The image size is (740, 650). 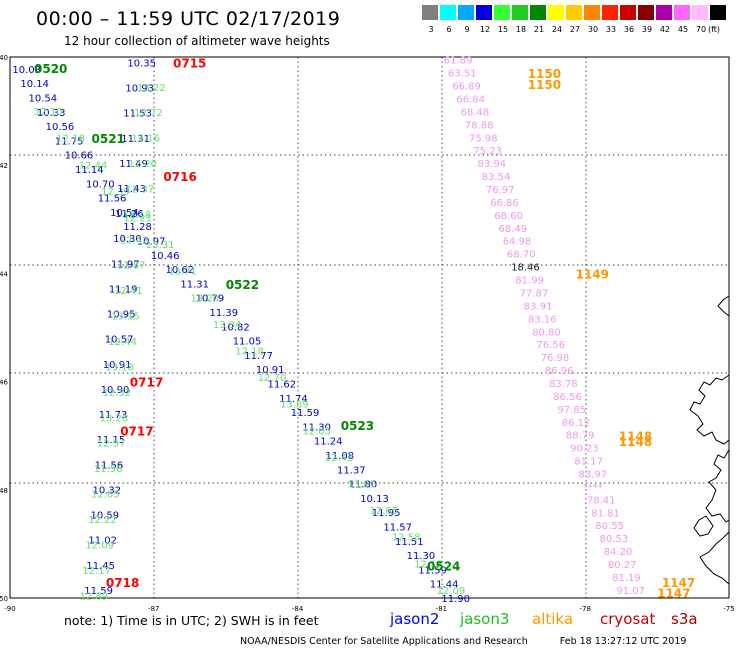 What do you see at coordinates (529, 281) in the screenshot?
I see `swh-cryosat: 81.99` at bounding box center [529, 281].